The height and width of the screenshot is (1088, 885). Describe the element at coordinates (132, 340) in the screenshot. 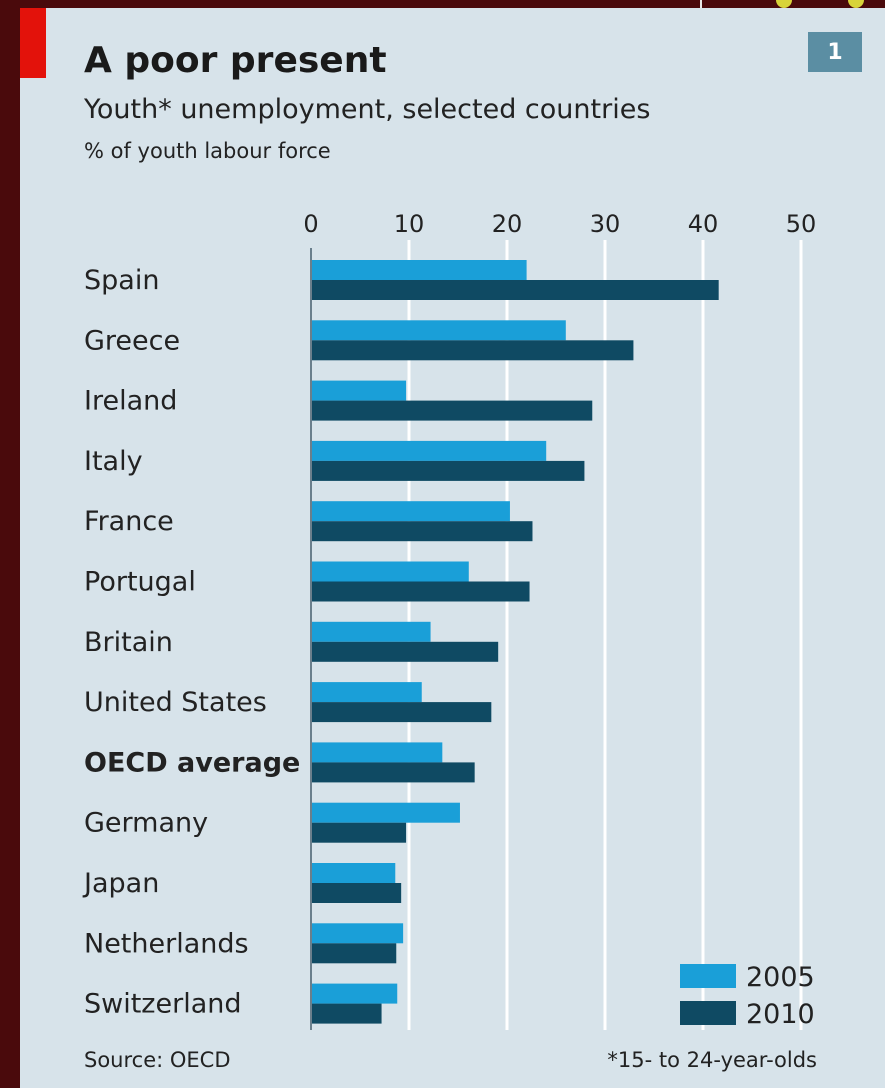

I see `category-label: Greece` at that location.